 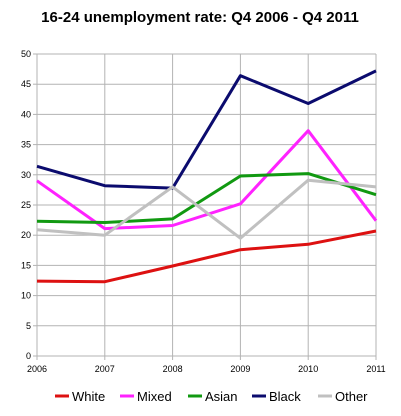 What do you see at coordinates (240, 369) in the screenshot?
I see `x-tick-label: 2009` at bounding box center [240, 369].